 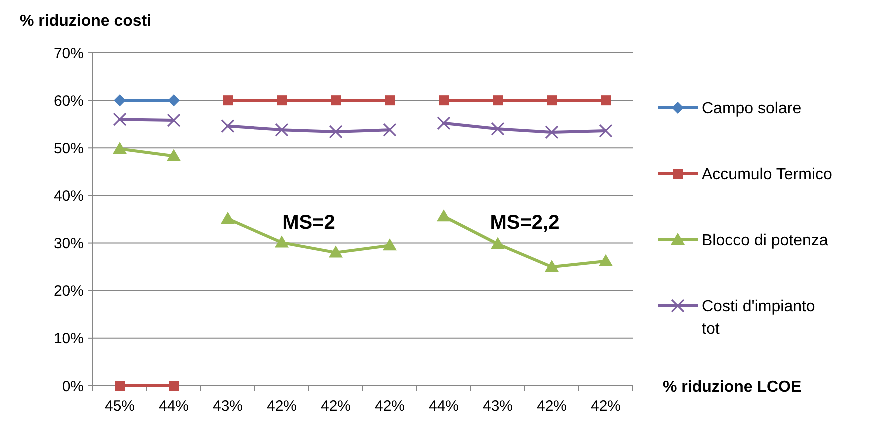 I want to click on legend-label: Campo solare, so click(x=752, y=109).